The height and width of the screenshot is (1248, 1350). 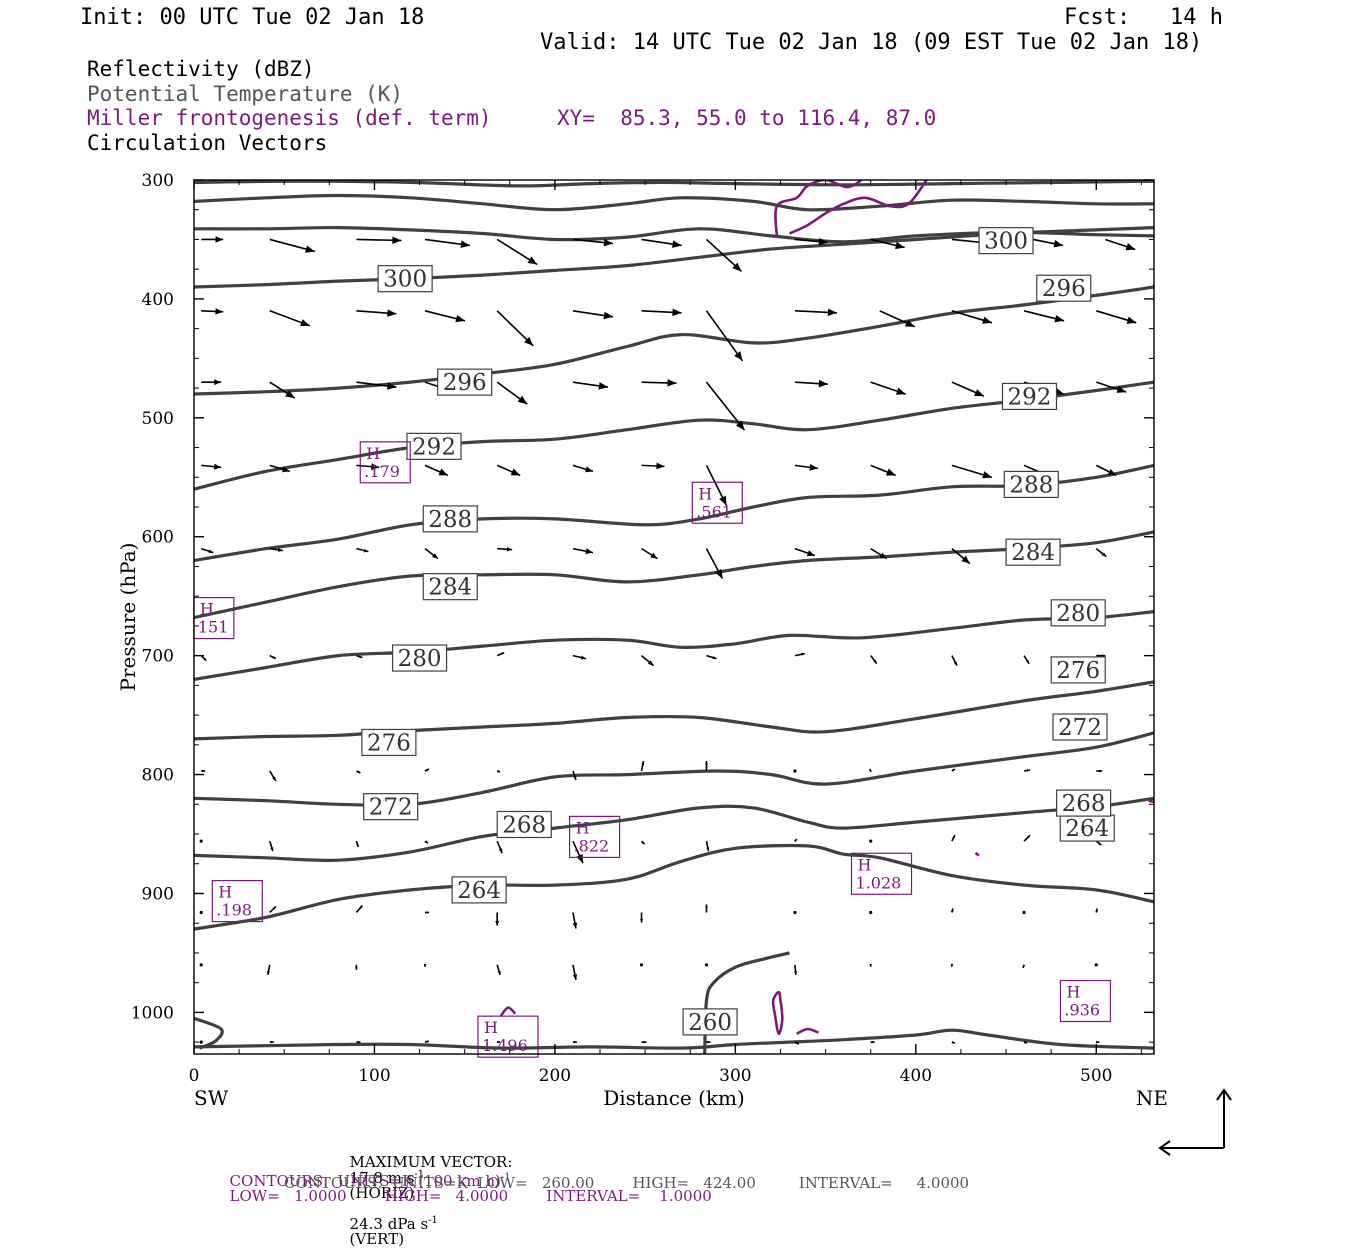 I want to click on y-tick-1000: 1000, so click(x=152, y=1013).